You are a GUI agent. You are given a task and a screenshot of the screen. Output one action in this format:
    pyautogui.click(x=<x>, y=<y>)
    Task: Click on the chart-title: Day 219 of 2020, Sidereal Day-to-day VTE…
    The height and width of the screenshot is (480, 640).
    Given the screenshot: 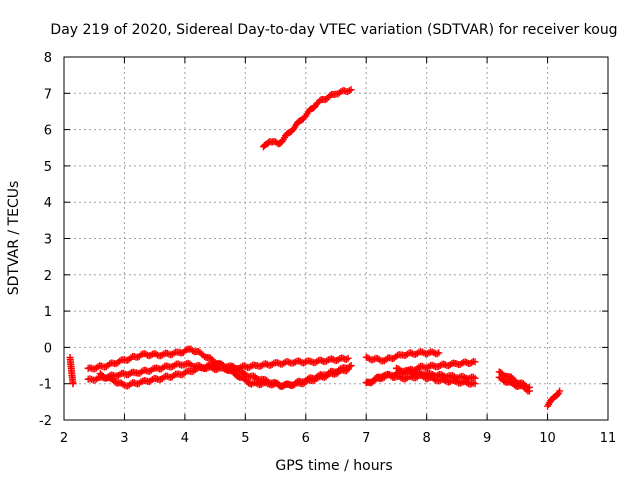 What is the action you would take?
    pyautogui.click(x=333, y=30)
    